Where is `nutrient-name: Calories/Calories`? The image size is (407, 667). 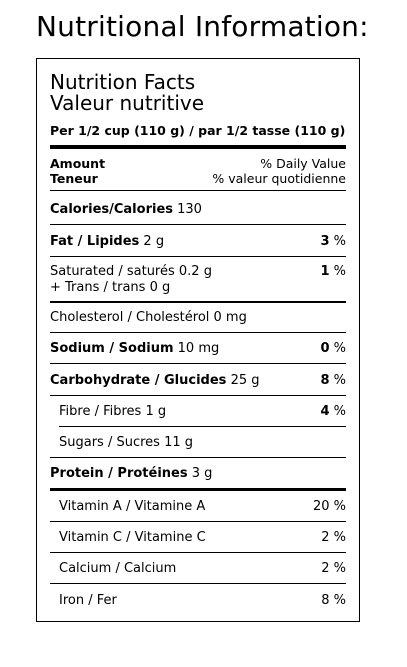 nutrient-name: Calories/Calories is located at coordinates (111, 209).